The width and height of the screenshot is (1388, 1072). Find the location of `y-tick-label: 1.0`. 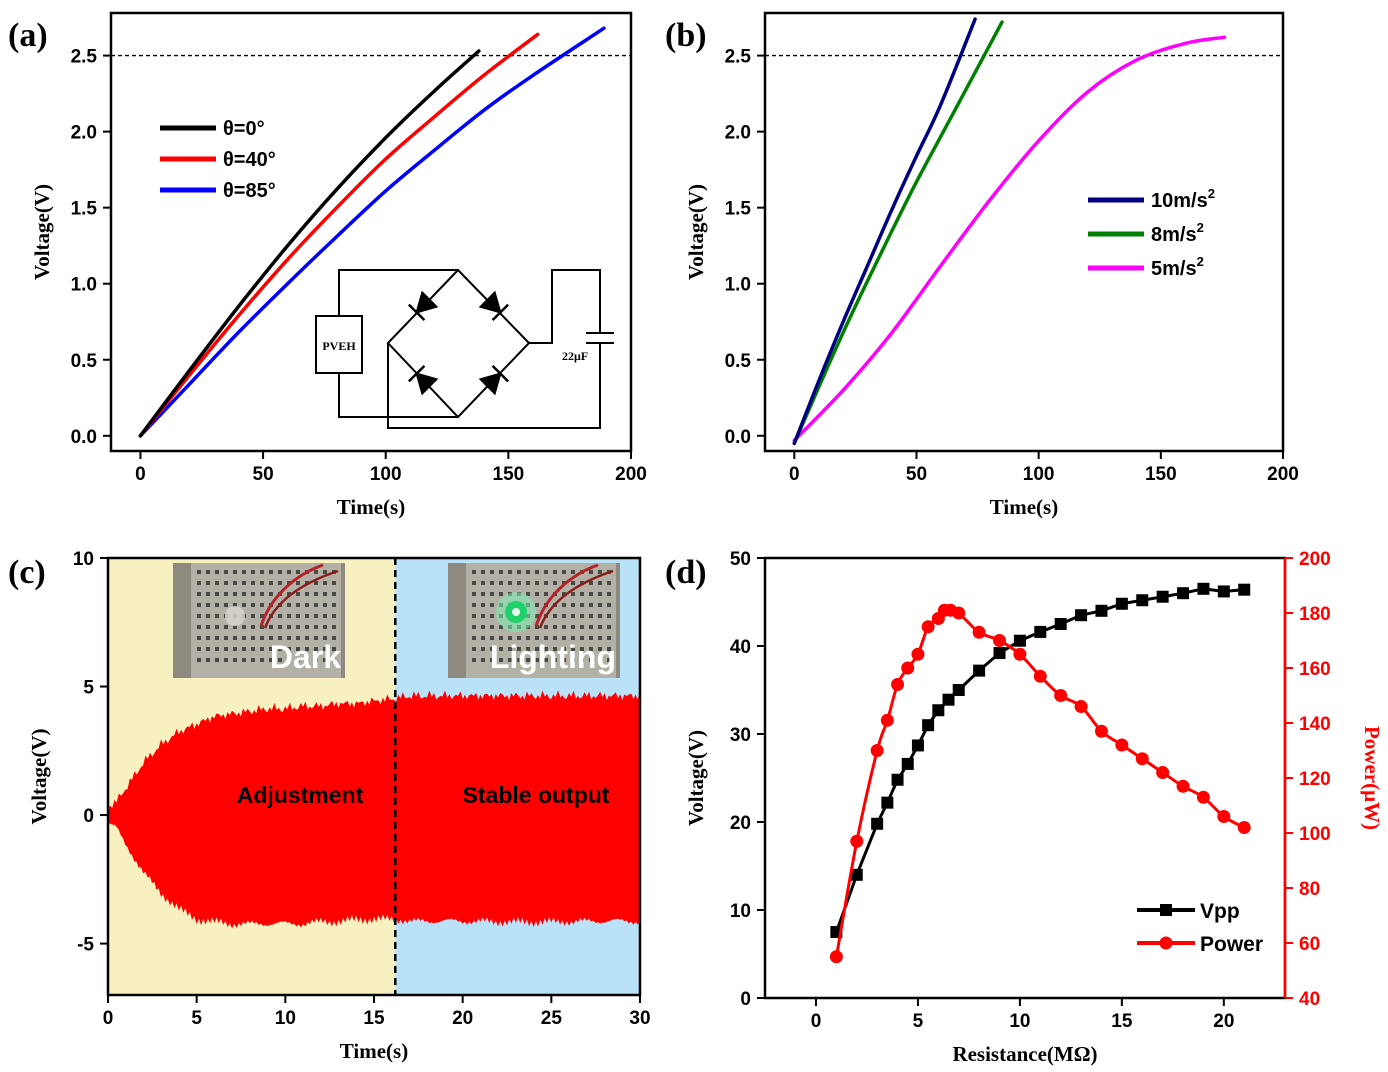

y-tick-label: 1.0 is located at coordinates (84, 285).